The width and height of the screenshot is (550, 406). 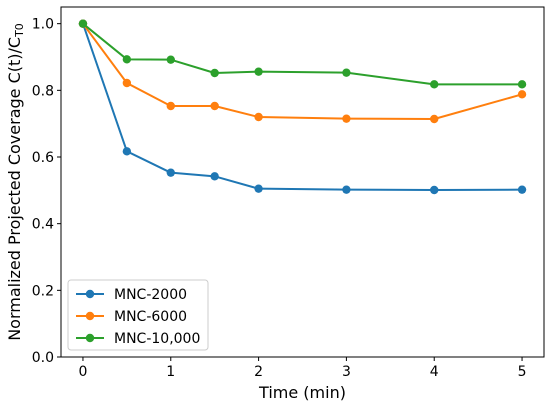 What do you see at coordinates (346, 372) in the screenshot?
I see `x-tick-label: 3` at bounding box center [346, 372].